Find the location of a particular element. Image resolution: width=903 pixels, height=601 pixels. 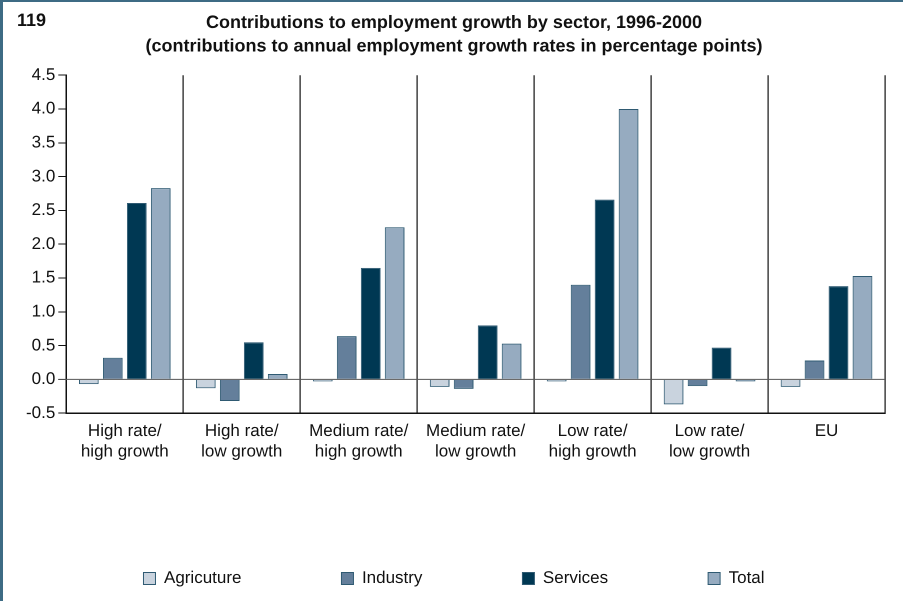

legend-label: Agricuture is located at coordinates (203, 578).